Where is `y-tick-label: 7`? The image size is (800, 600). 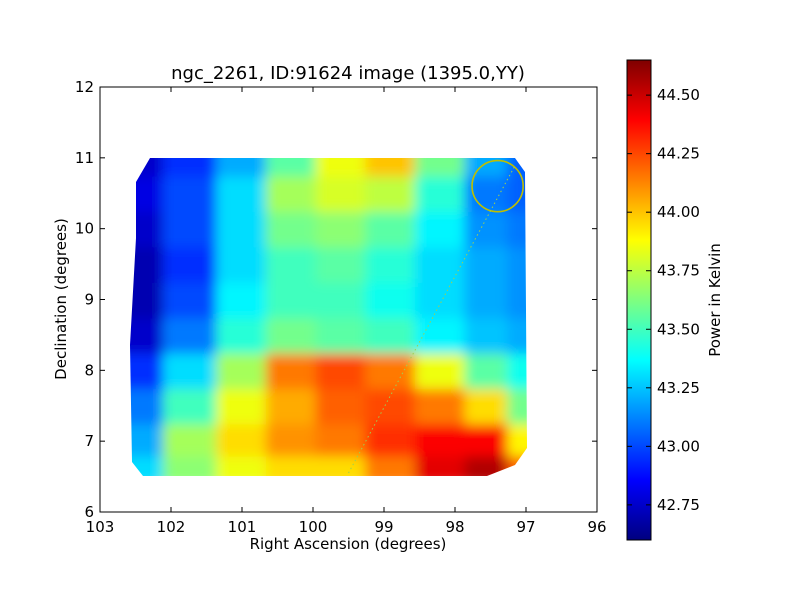
y-tick-label: 7 is located at coordinates (89, 441).